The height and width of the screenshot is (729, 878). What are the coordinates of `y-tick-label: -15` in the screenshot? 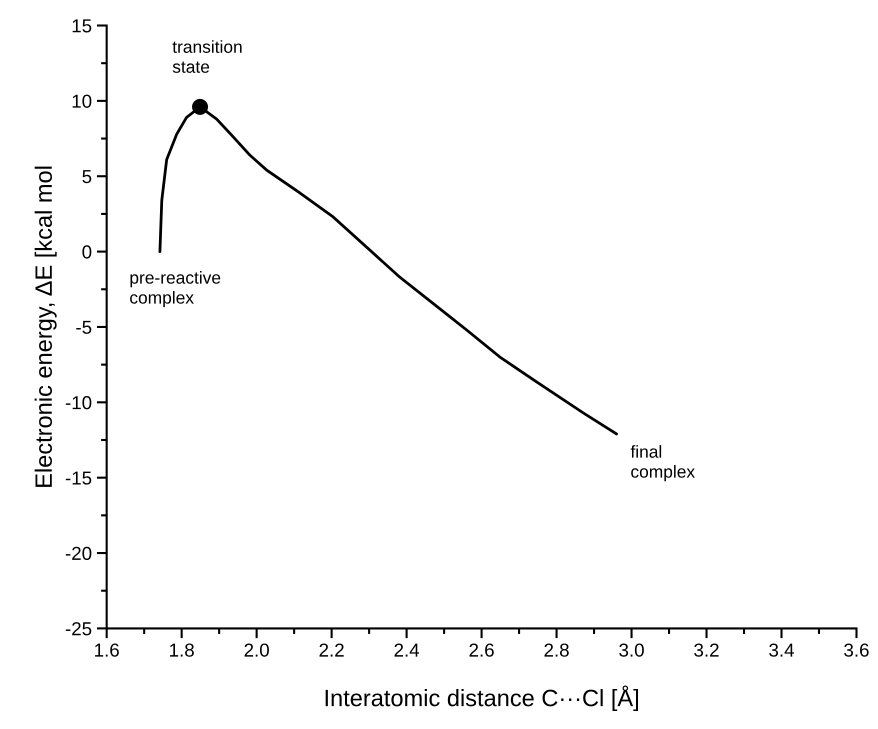 It's located at (79, 478).